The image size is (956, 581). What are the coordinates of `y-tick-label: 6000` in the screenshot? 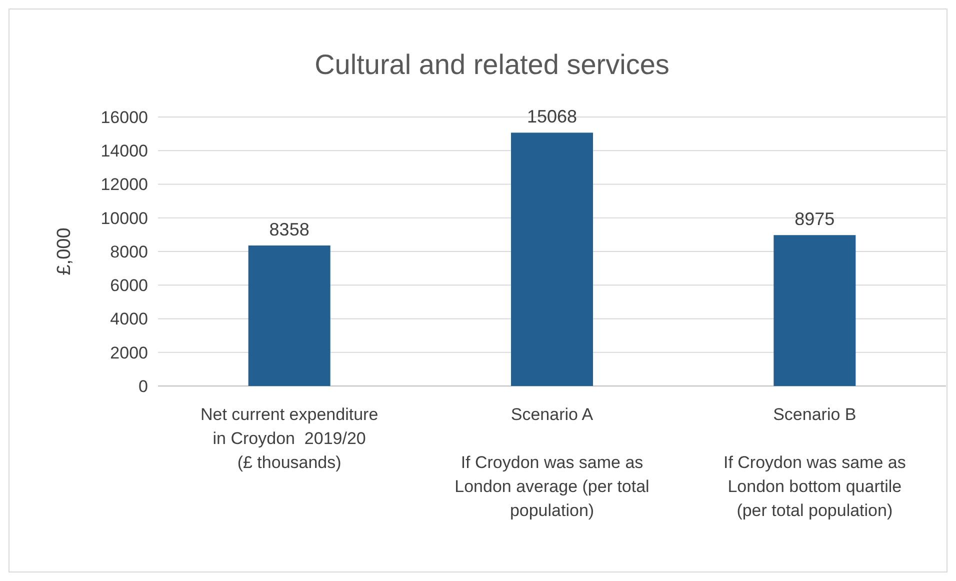 It's located at (129, 286).